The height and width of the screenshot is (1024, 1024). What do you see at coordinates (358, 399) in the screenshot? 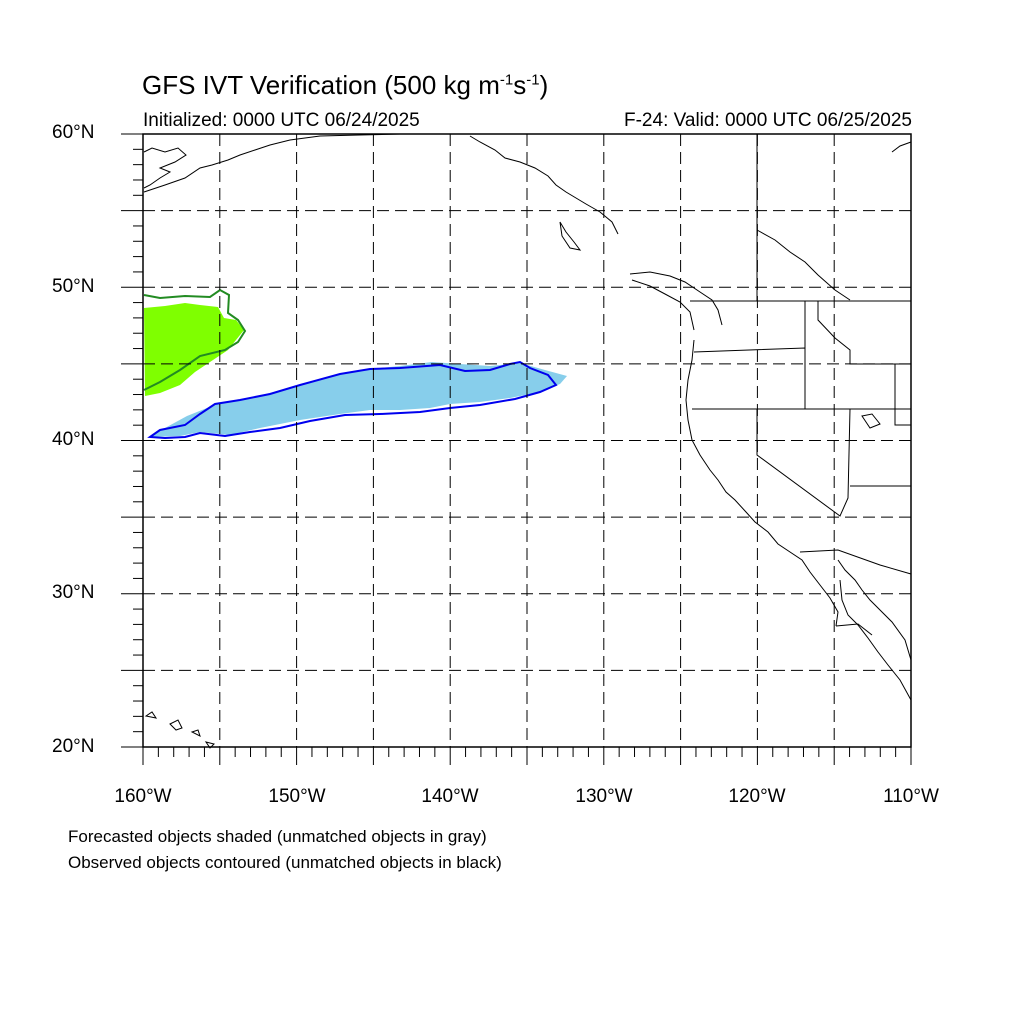
I see `forecast-object-blue` at bounding box center [358, 399].